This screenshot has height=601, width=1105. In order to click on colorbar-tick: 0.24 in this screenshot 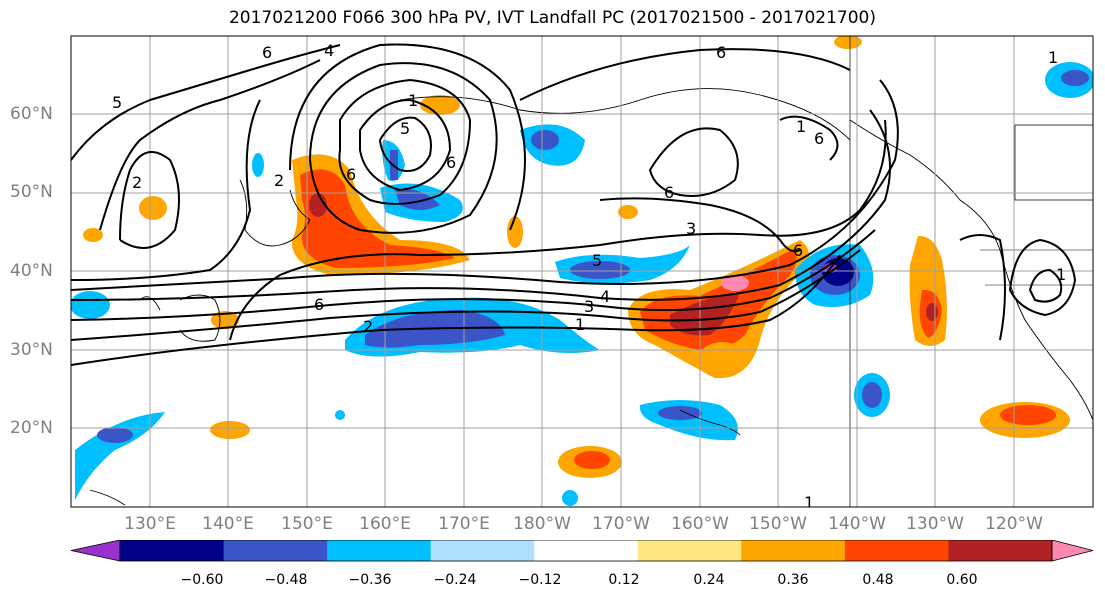, I will do `click(709, 580)`.